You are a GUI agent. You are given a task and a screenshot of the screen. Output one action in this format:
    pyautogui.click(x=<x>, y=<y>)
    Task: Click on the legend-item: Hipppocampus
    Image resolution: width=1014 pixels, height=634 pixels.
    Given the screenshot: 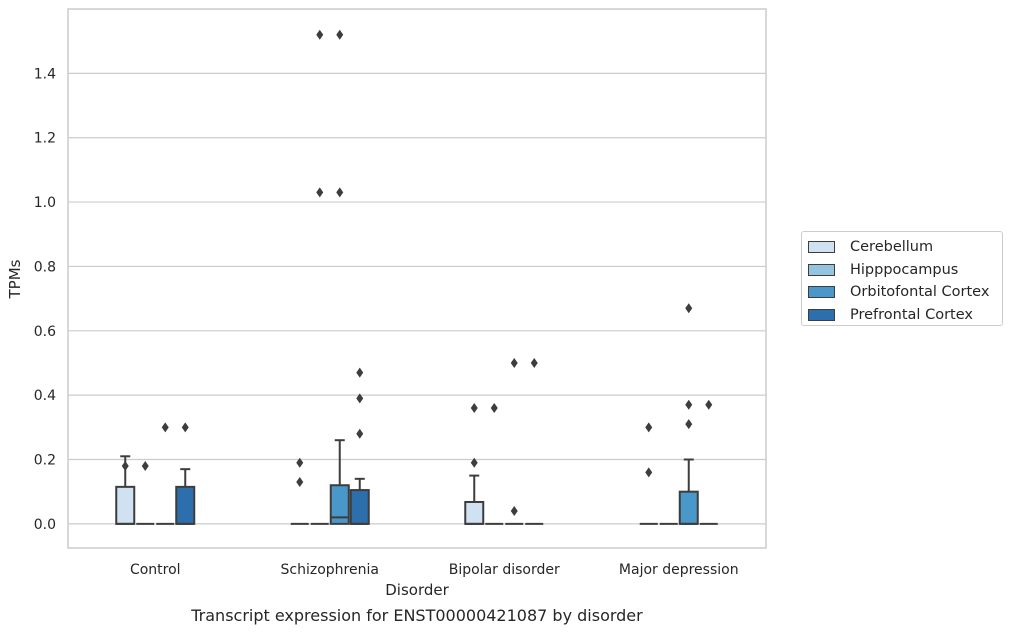 What is the action you would take?
    pyautogui.click(x=905, y=270)
    